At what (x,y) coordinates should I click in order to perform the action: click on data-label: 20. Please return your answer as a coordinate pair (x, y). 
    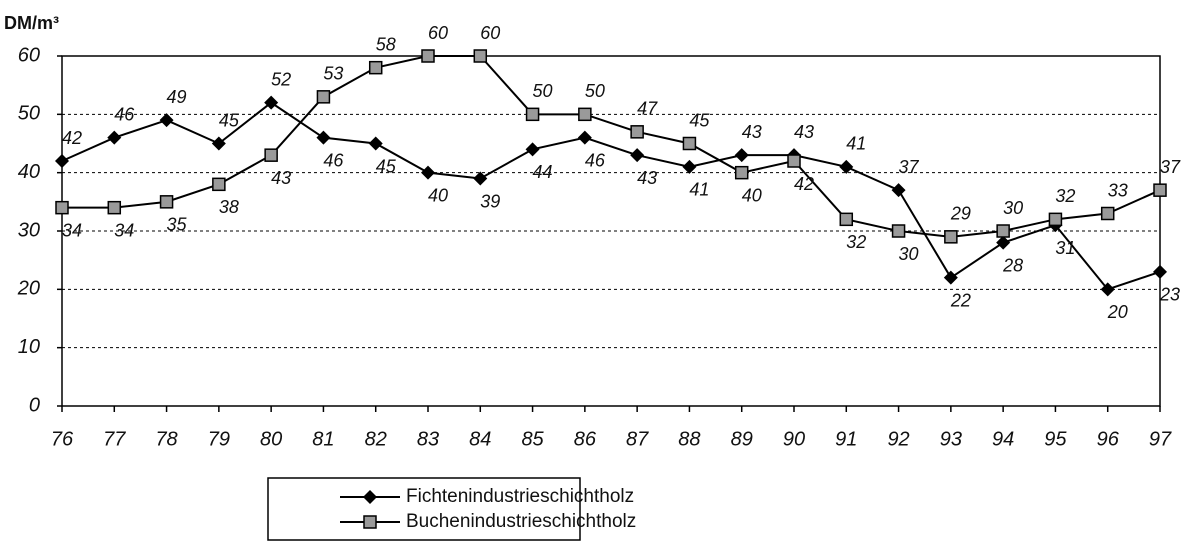
    Looking at the image, I should click on (1117, 312).